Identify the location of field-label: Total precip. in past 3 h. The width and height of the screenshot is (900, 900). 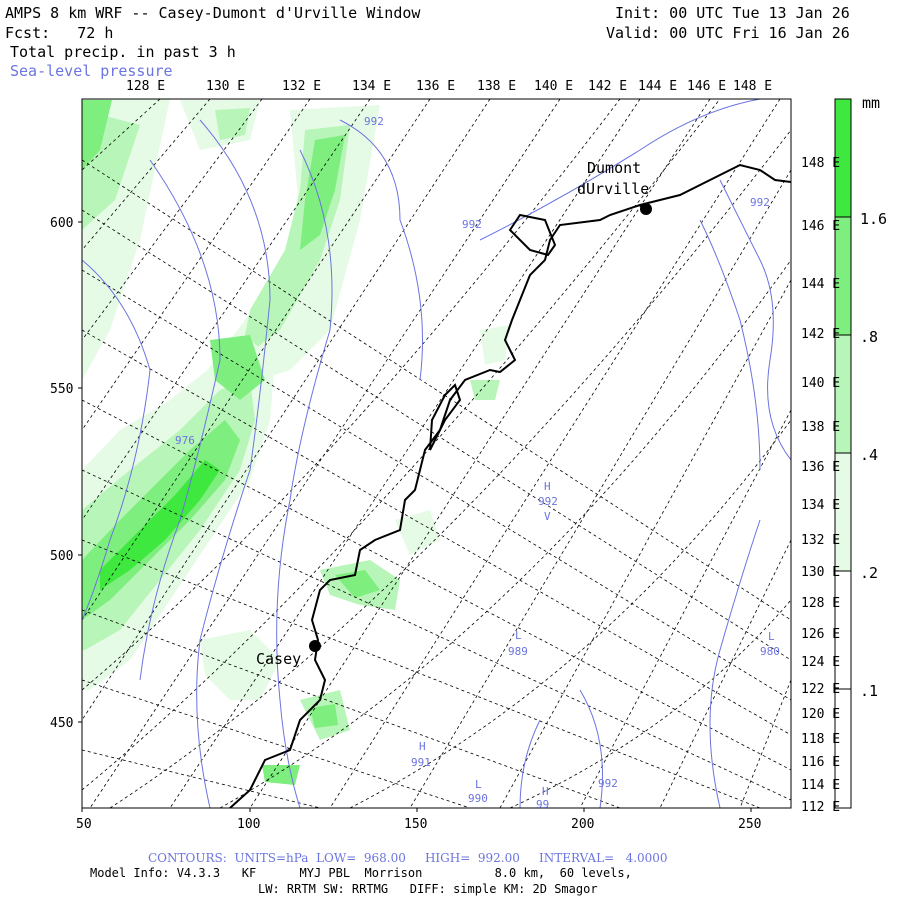
(123, 52).